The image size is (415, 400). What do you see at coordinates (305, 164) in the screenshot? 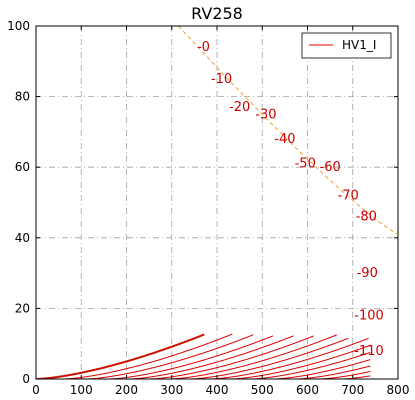
I see `curve-label: -50` at bounding box center [305, 164].